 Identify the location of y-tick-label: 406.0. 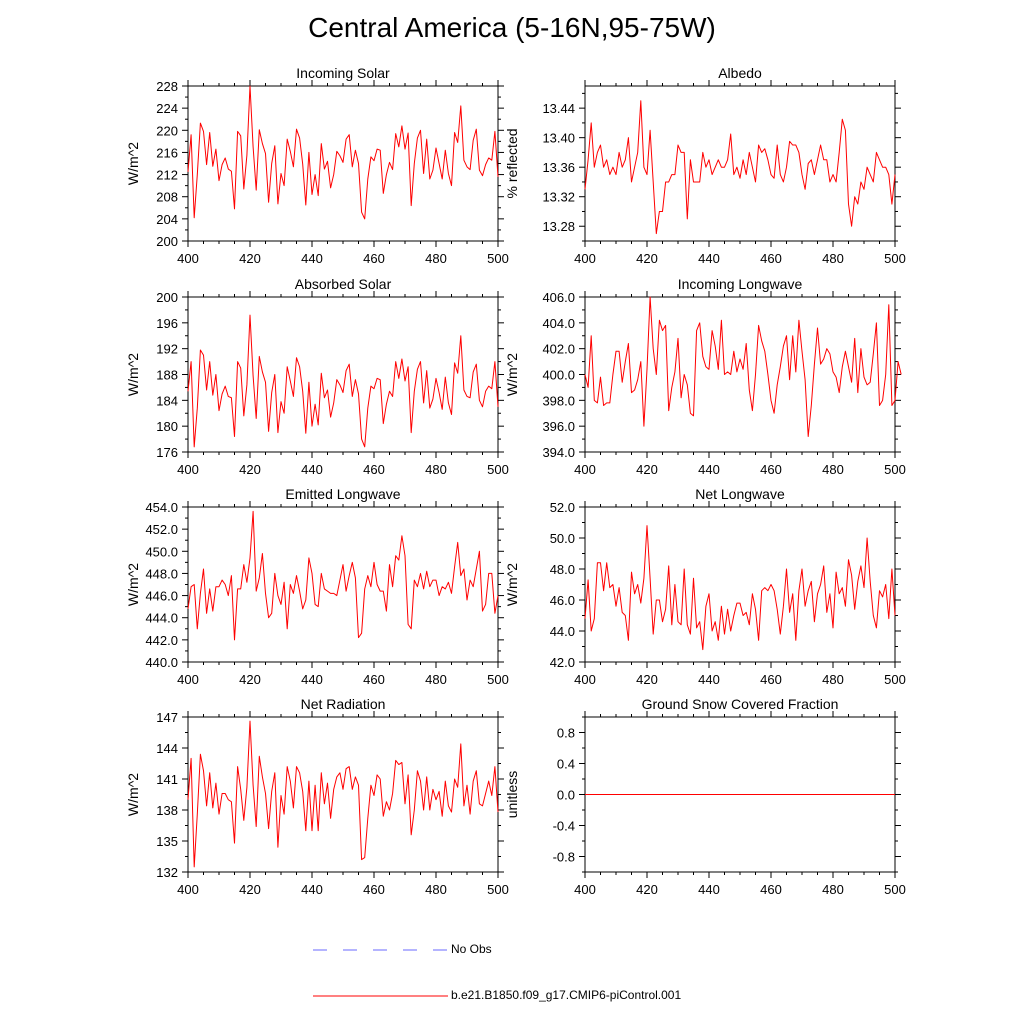
(558, 297).